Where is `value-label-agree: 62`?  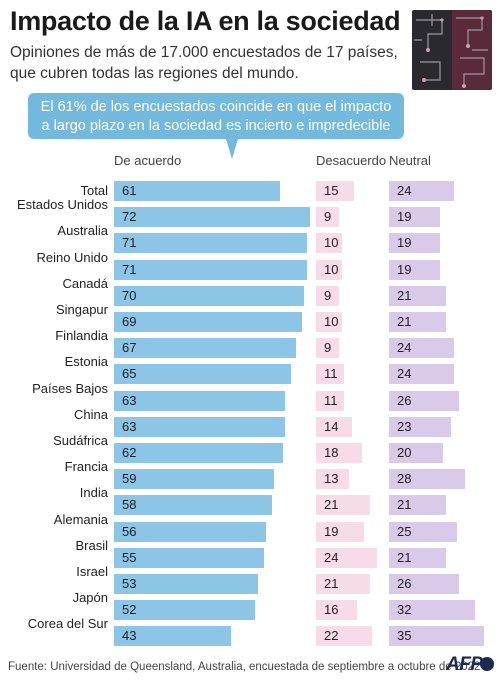 value-label-agree: 62 is located at coordinates (129, 452).